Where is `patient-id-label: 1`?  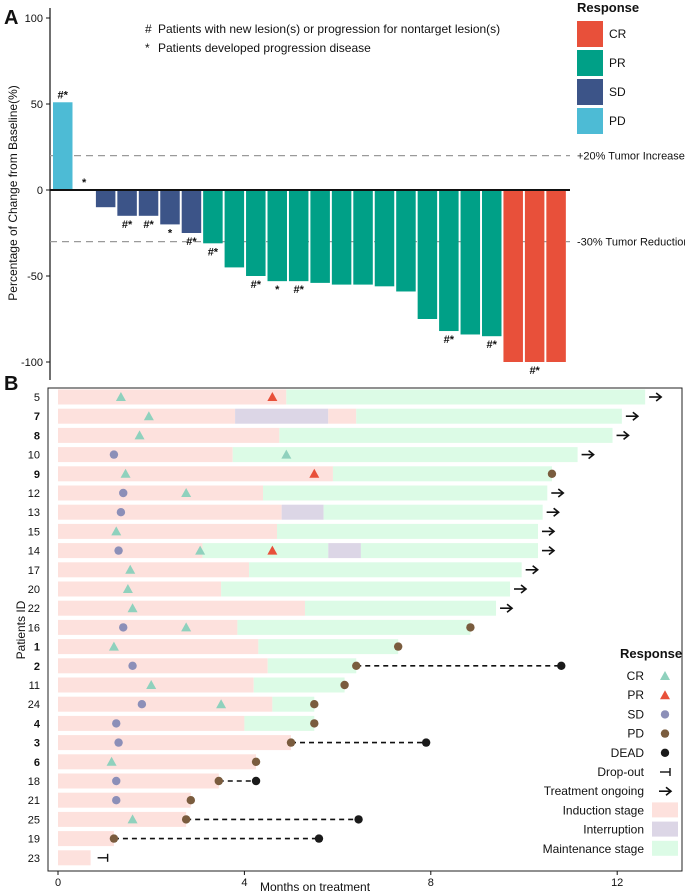
patient-id-label: 1 is located at coordinates (37, 648).